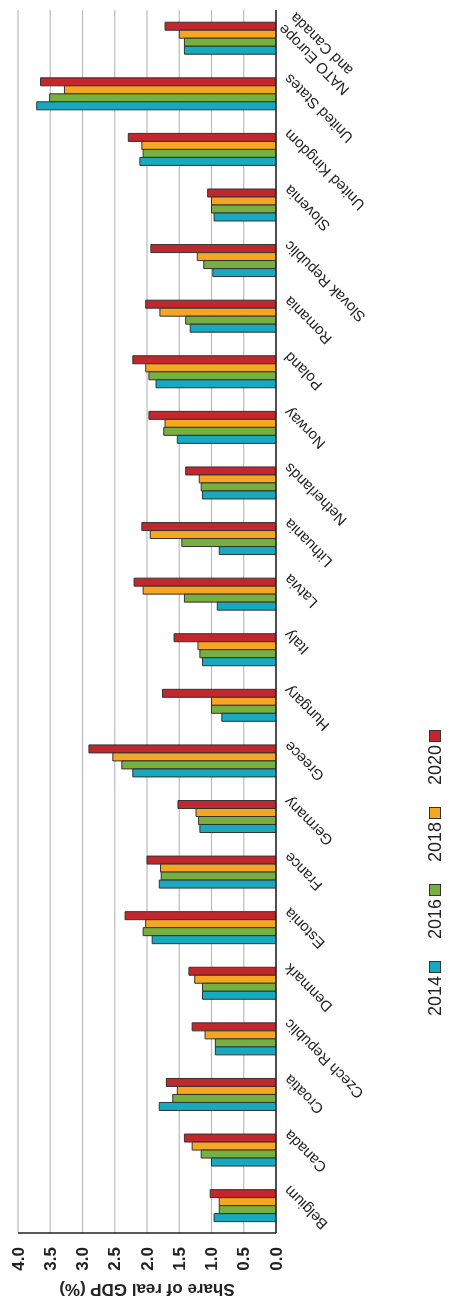 This screenshot has height=1304, width=458. I want to click on x-tick-label: 1.5, so click(179, 1259).